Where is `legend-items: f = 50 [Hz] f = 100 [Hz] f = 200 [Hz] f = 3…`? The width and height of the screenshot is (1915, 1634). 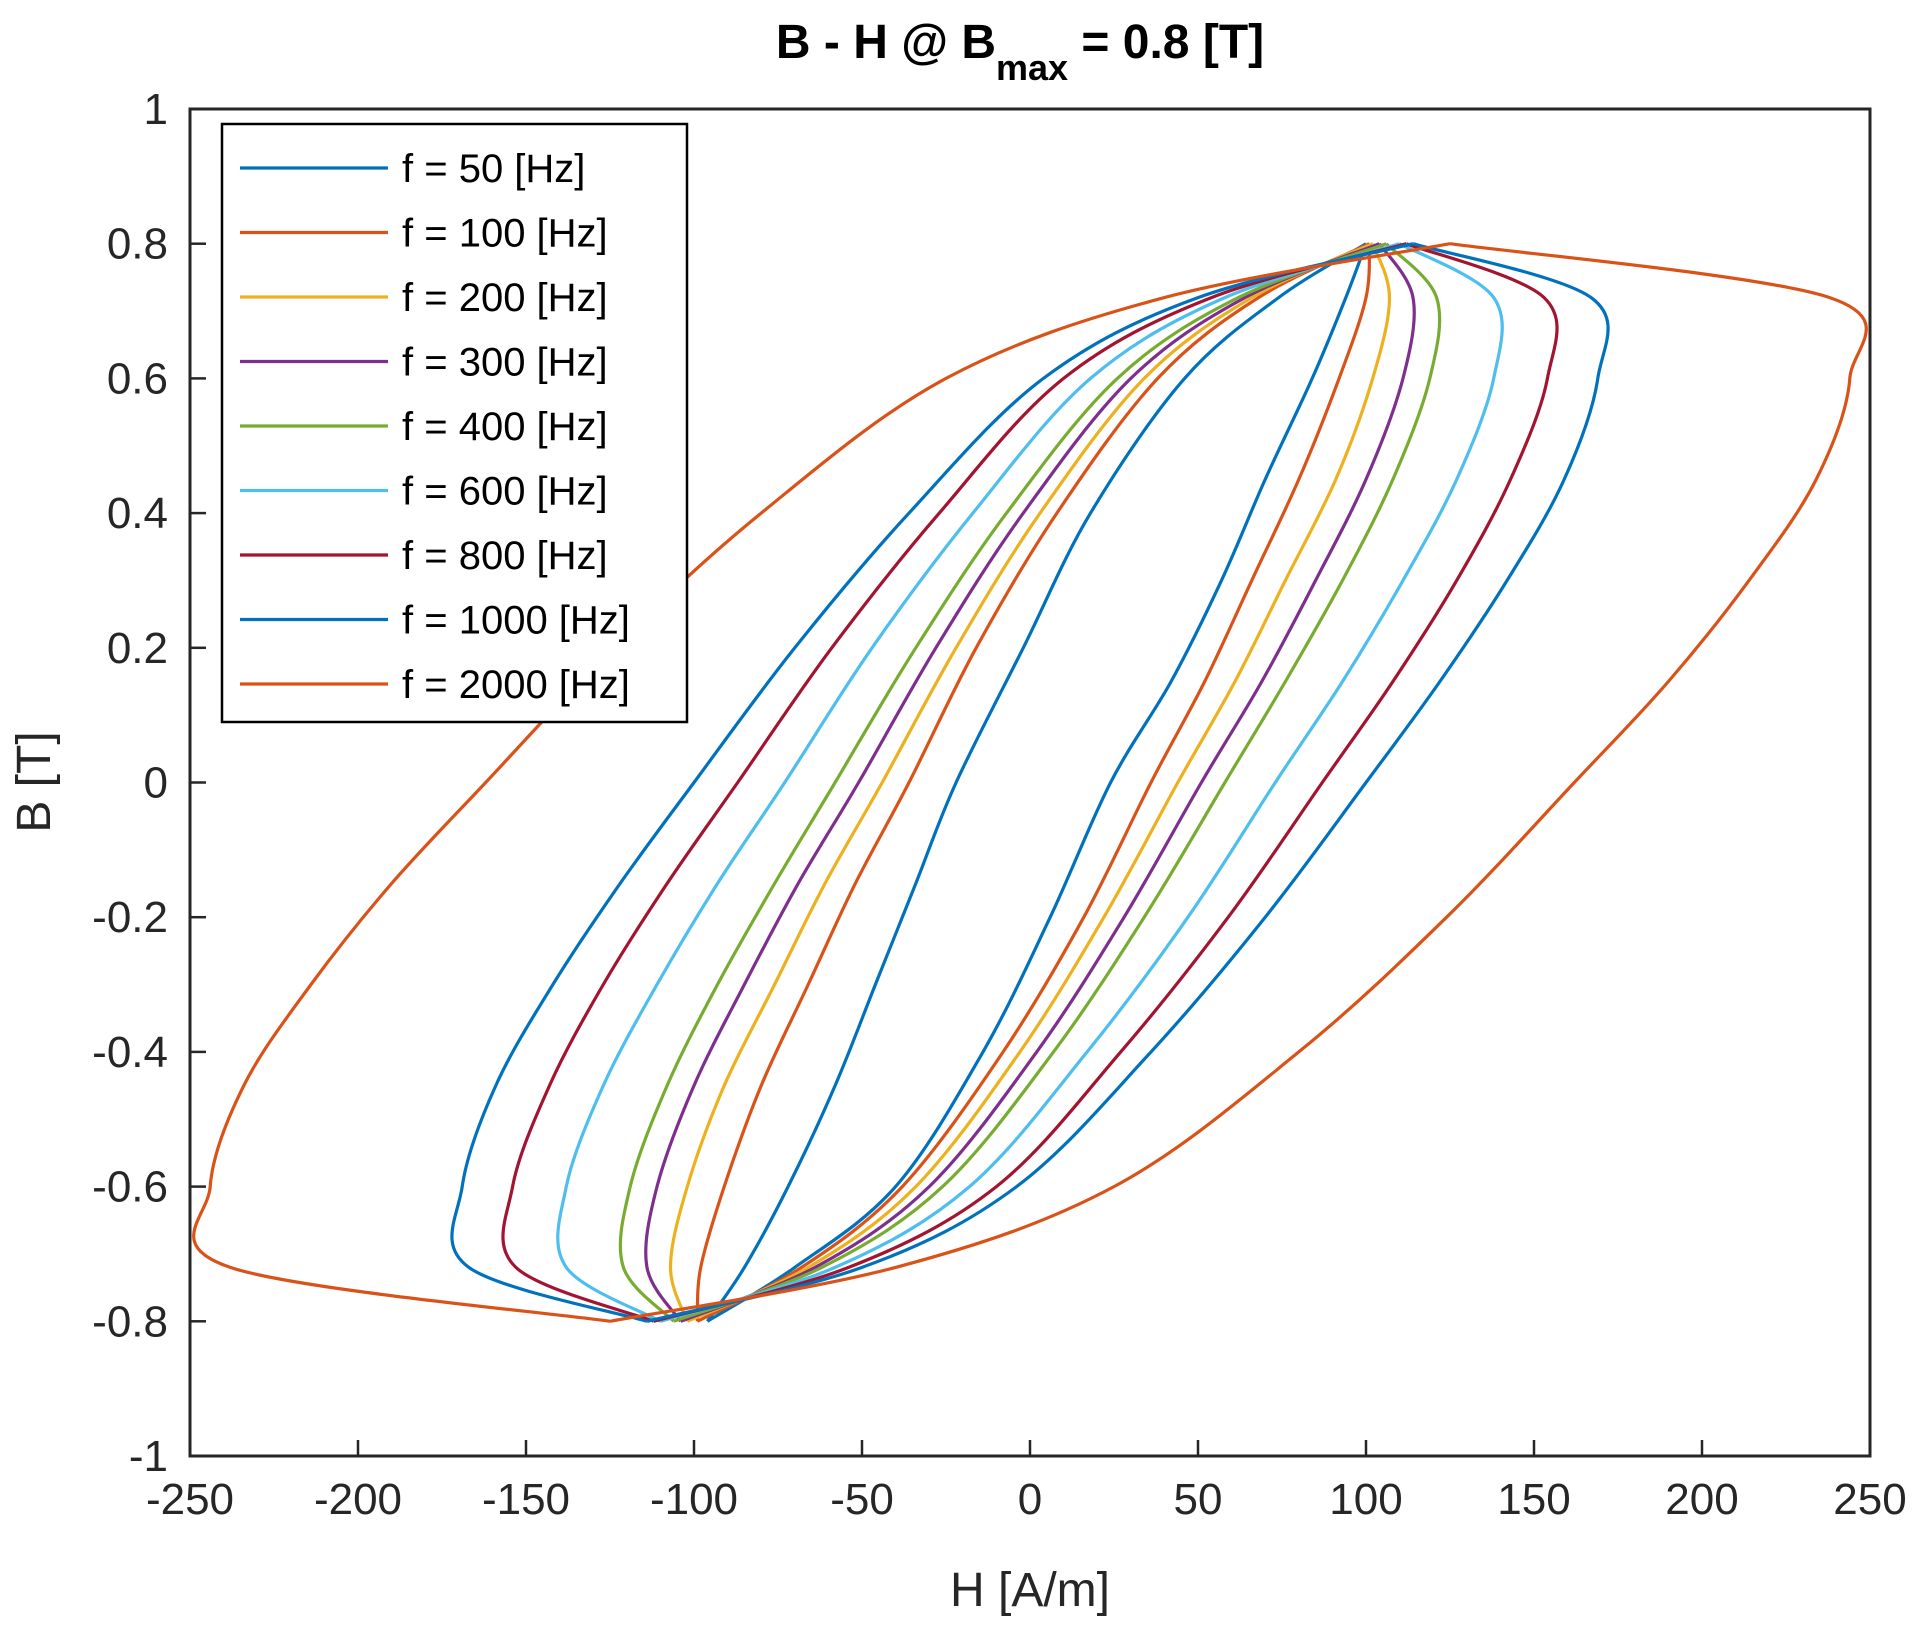
legend-items: f = 50 [Hz] f = 100 [Hz] f = 200 [Hz] f = 3… is located at coordinates (435, 427).